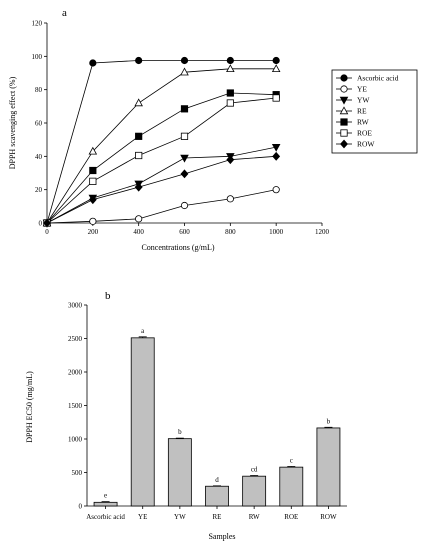  Describe the element at coordinates (378, 78) in the screenshot. I see `legend-entry-0: Ascorbic acid` at that location.